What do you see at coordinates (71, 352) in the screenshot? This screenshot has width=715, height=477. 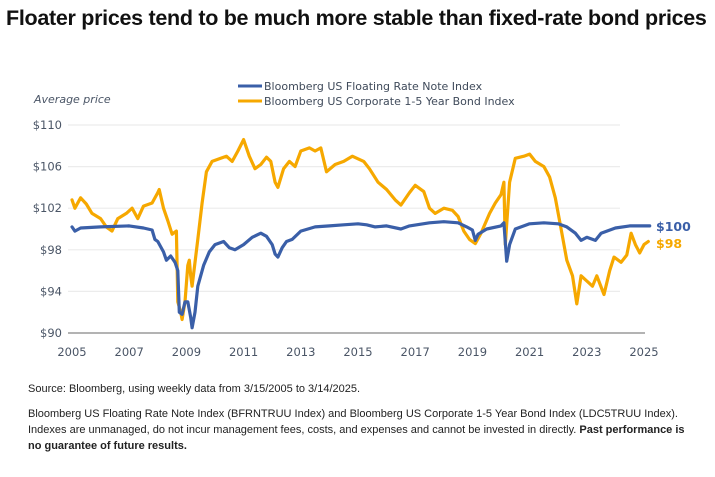 I see `x-tick-label: 2005` at bounding box center [71, 352].